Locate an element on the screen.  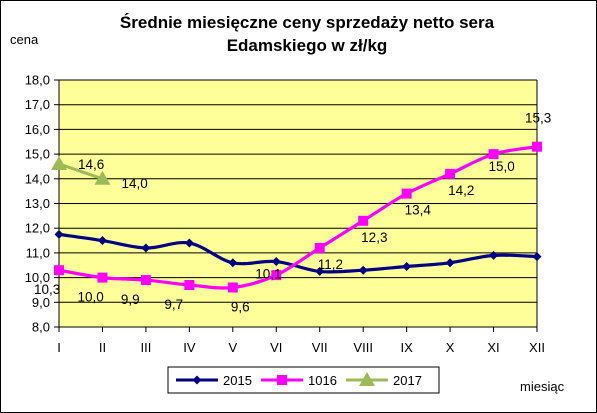
y-tick-label: 18,0 is located at coordinates (37, 80).